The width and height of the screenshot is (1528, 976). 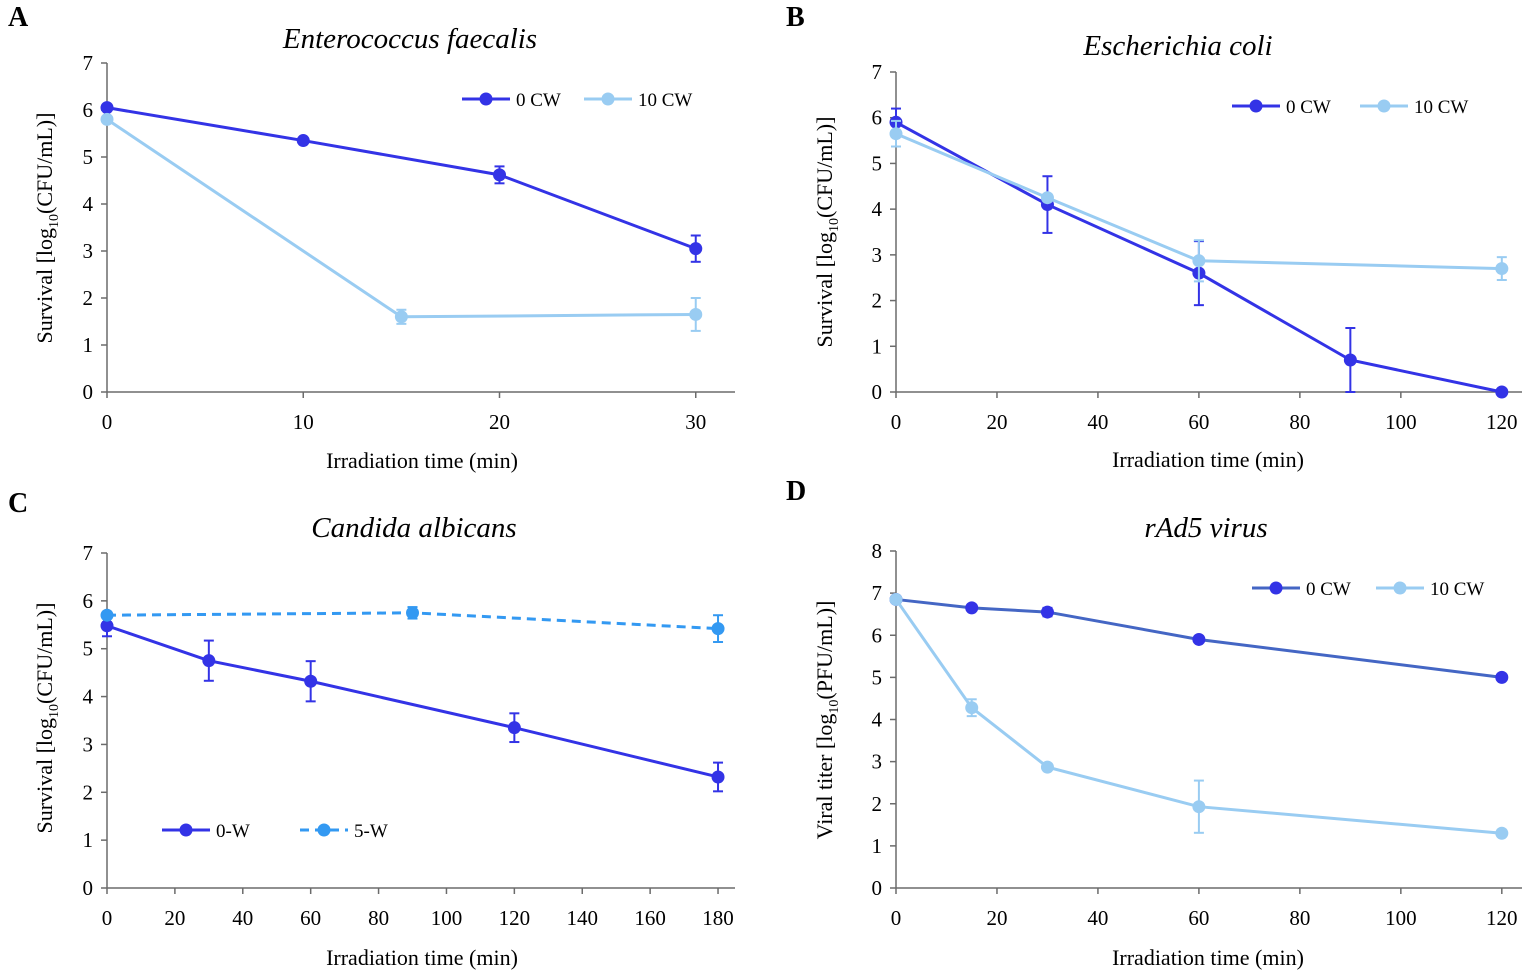 What do you see at coordinates (88, 392) in the screenshot?
I see `y-tick-label: 0` at bounding box center [88, 392].